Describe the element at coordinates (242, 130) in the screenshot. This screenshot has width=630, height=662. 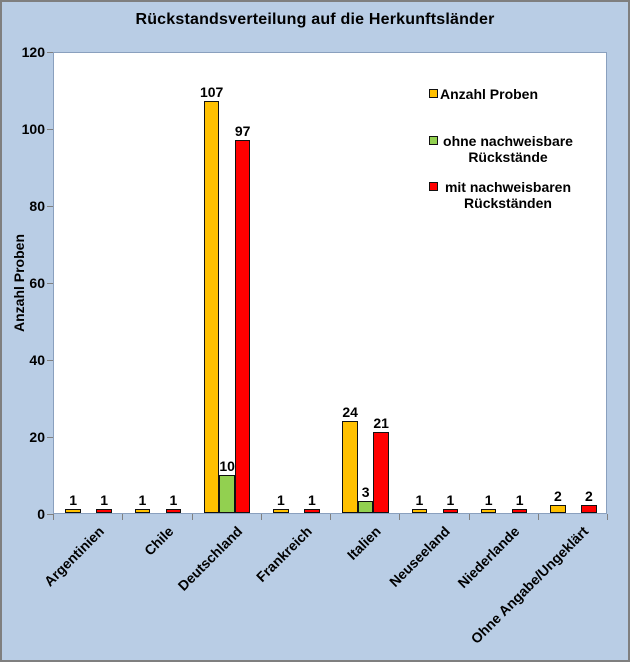
I see `bar-value-label: 97` at that location.